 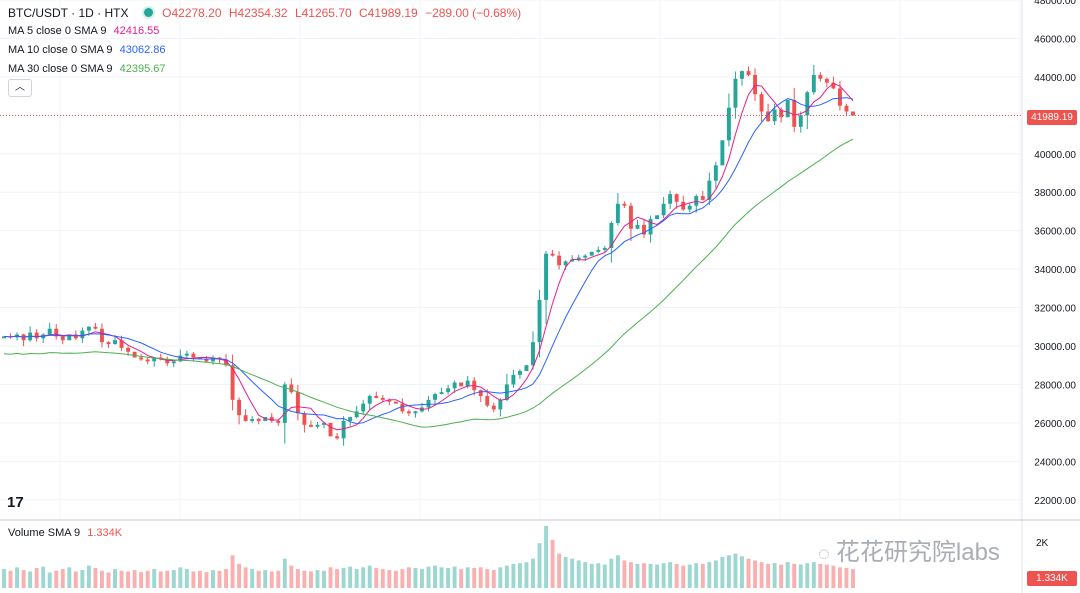 I want to click on price-tick-label: 38000.00, so click(x=1055, y=193).